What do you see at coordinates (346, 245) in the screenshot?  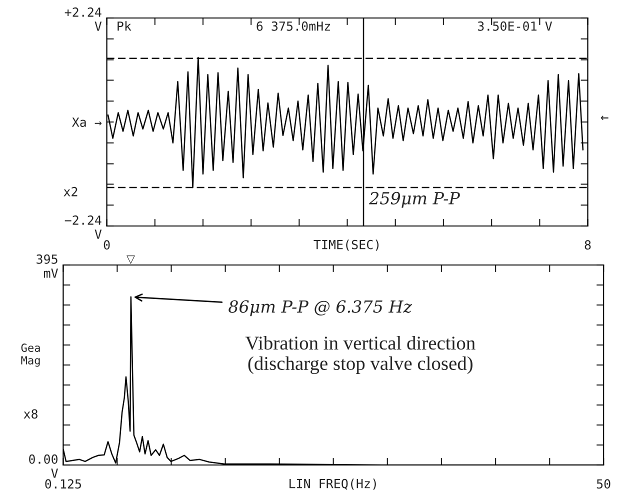 I see `x-axis-title: TIME(SEC)` at bounding box center [346, 245].